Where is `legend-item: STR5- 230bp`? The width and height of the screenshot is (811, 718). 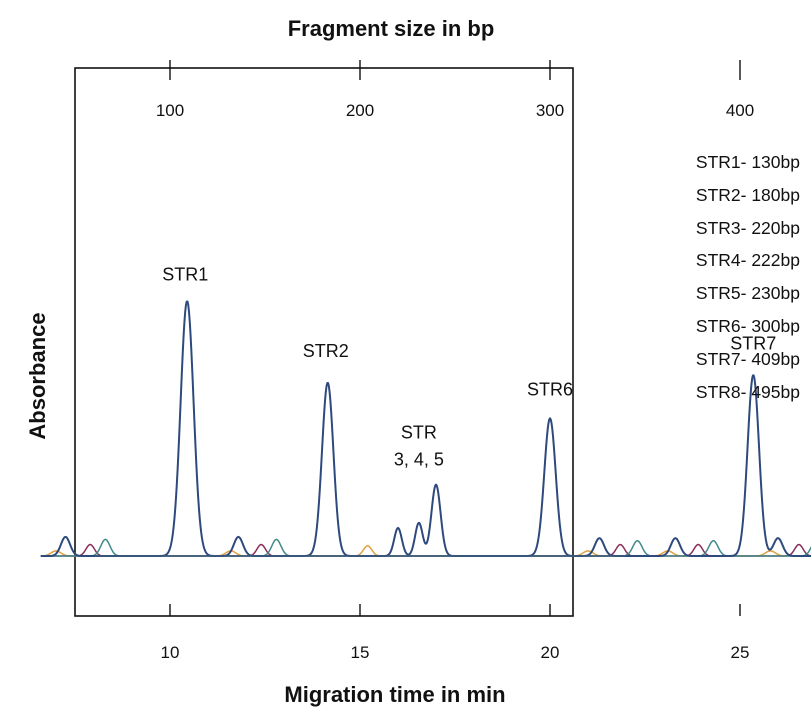 legend-item: STR5- 230bp is located at coordinates (747, 293).